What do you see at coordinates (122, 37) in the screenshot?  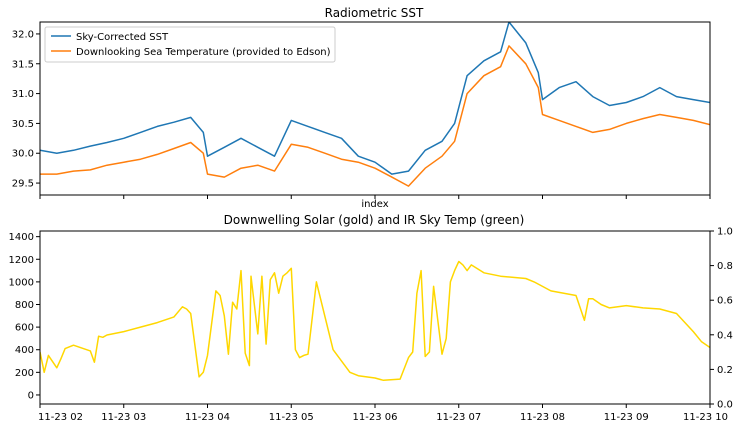 I see `legend-label-sky-corrected: Sky-Corrected SST` at bounding box center [122, 37].